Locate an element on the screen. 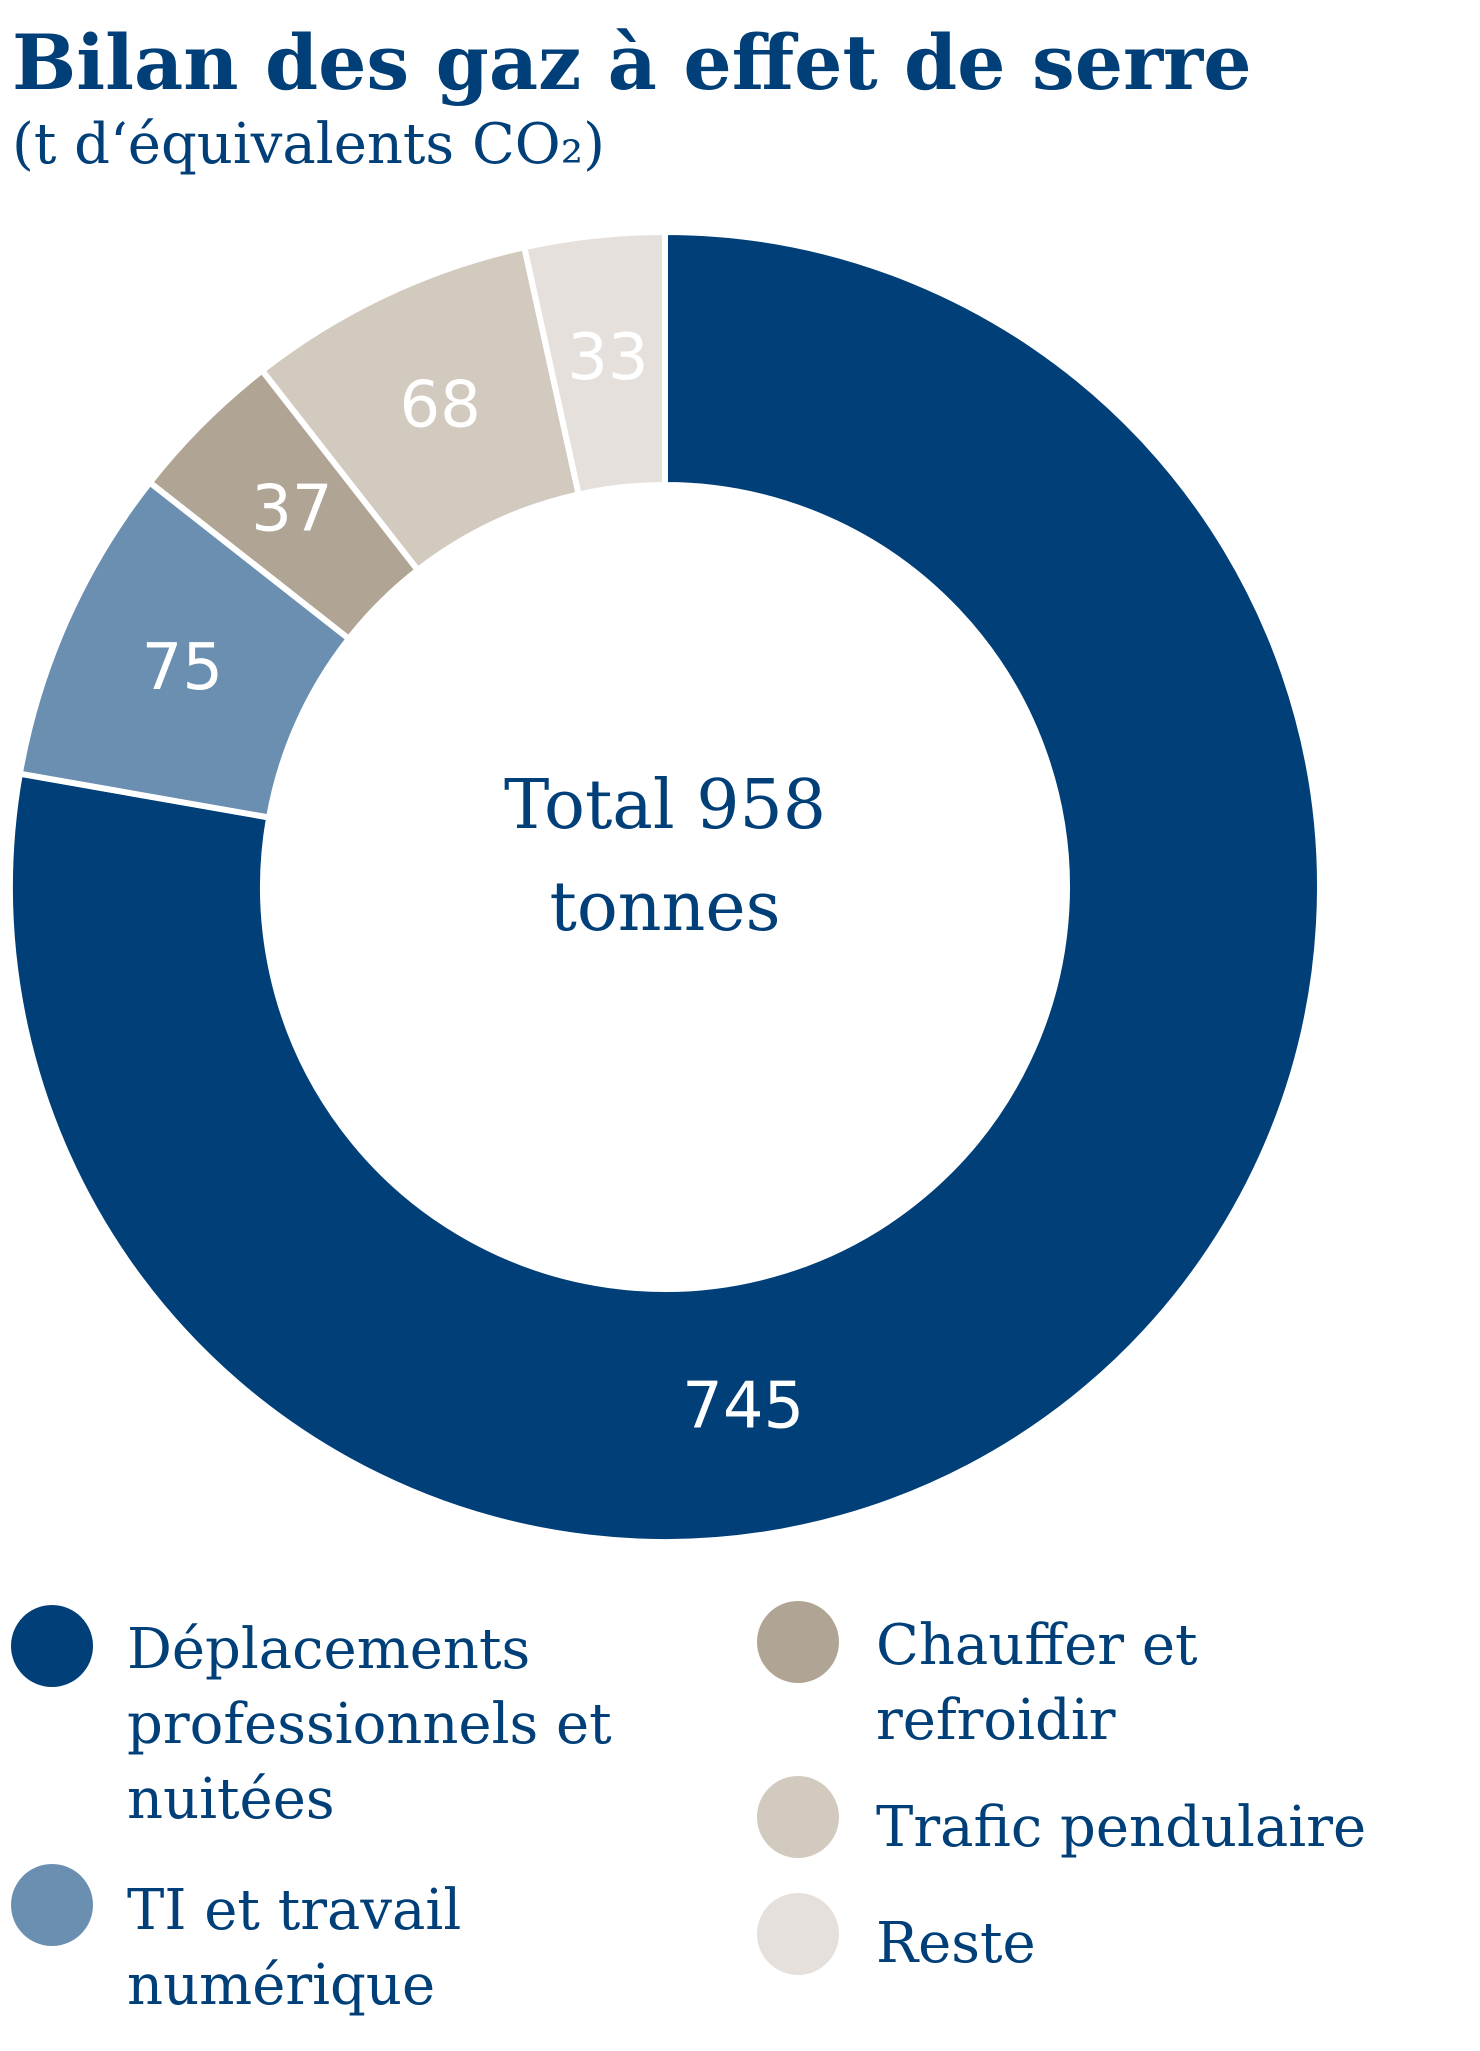 The image size is (1480, 2051). legend-label: Chauffer et refroidir is located at coordinates (1037, 1683).